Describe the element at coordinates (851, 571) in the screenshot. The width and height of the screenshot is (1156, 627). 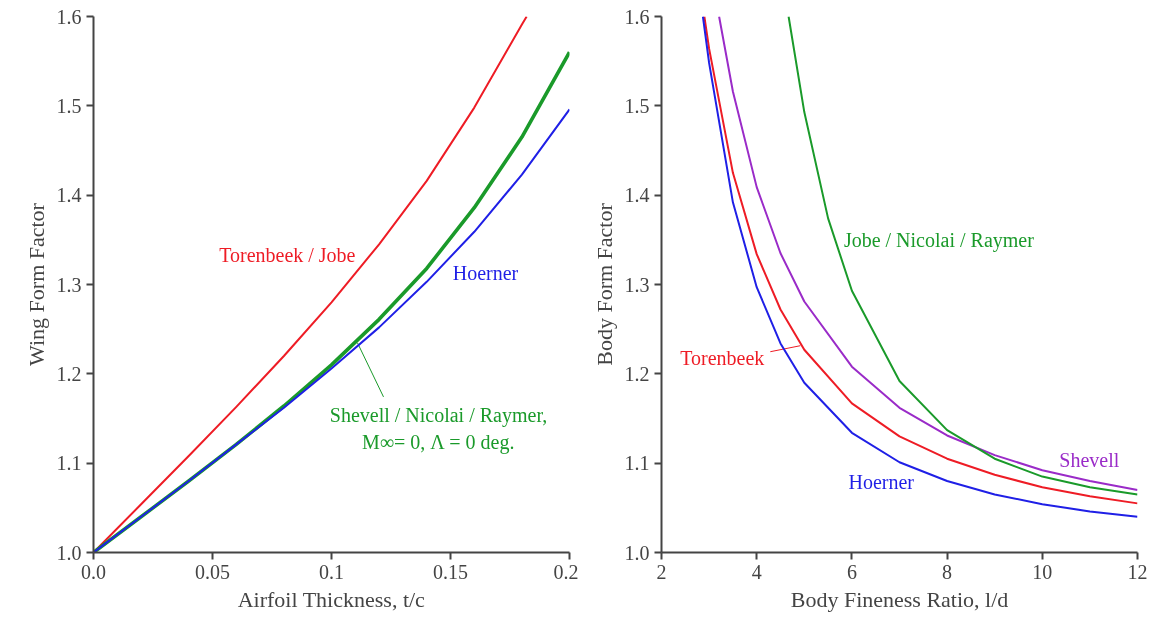
I see `x-tick-label: 6` at that location.